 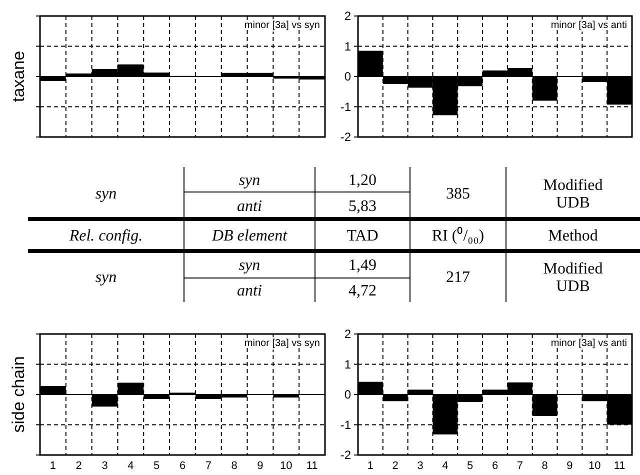 I want to click on y-axis-title: taxane, so click(x=18, y=76).